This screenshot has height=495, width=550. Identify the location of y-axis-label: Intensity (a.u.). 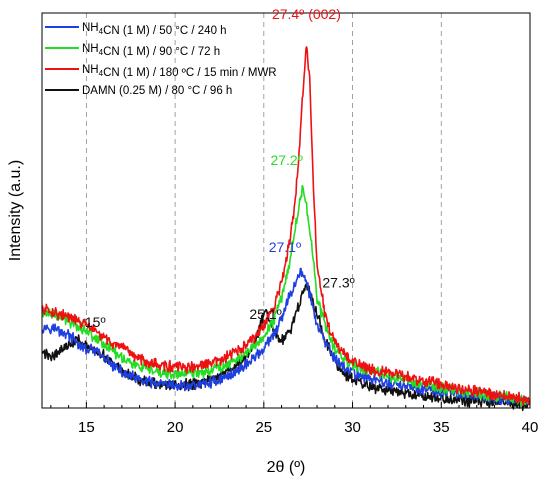
(15, 210).